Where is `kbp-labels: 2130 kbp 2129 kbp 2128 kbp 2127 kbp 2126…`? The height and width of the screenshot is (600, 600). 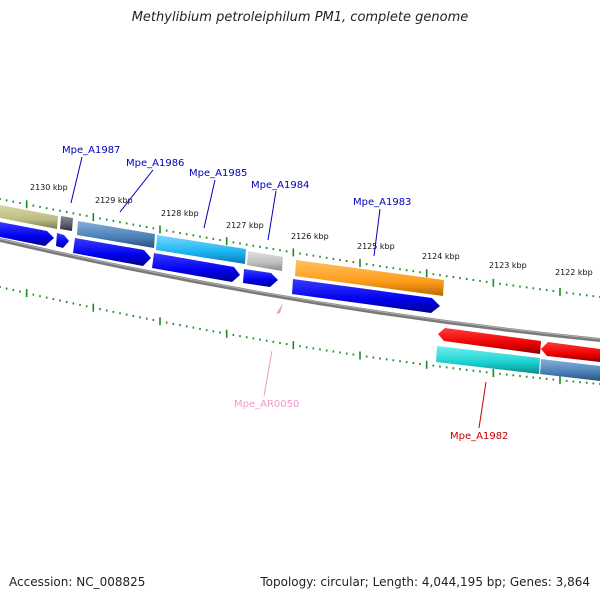
kbp-labels: 2130 kbp 2129 kbp 2128 kbp 2127 kbp 2126… is located at coordinates (311, 230).